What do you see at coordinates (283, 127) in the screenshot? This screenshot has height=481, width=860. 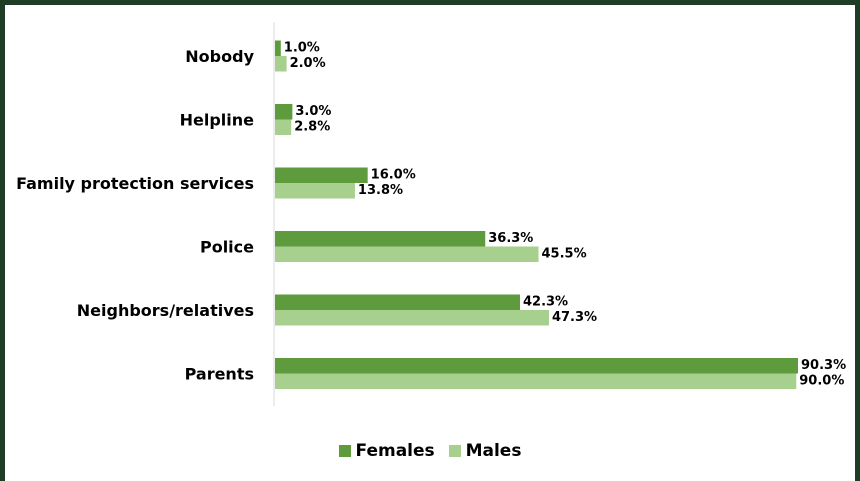 I see `bar-males-helpline` at bounding box center [283, 127].